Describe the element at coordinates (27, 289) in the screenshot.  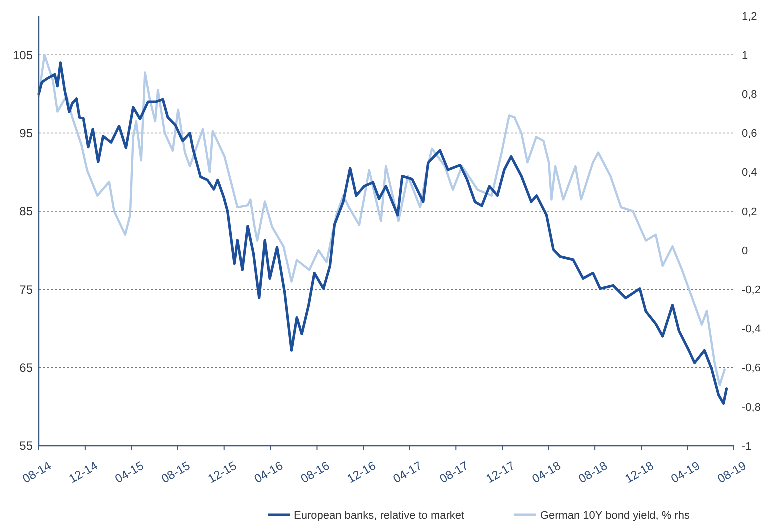
I see `y-tick-label: 75` at that location.